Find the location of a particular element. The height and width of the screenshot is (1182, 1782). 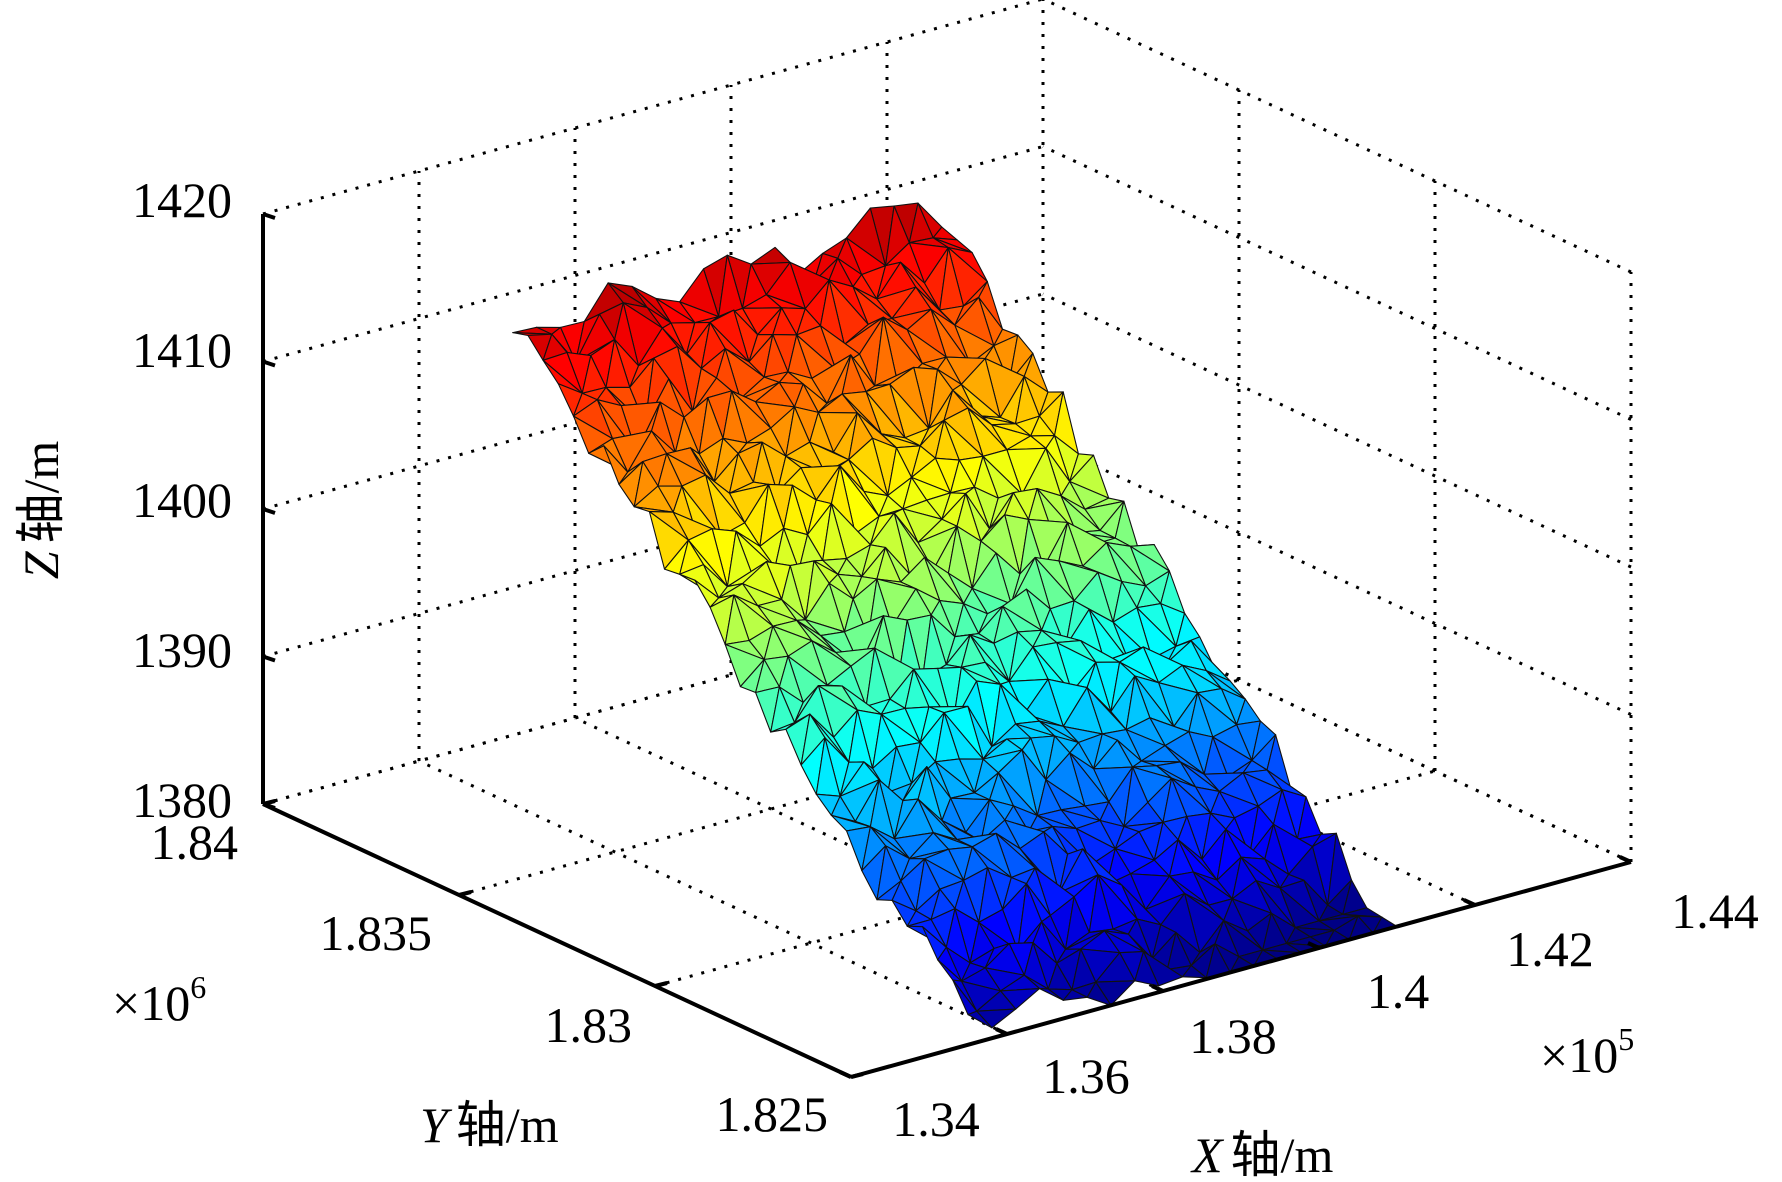

z-tick-labels: 1380 1390 1400 1410 1420 is located at coordinates (182, 500).